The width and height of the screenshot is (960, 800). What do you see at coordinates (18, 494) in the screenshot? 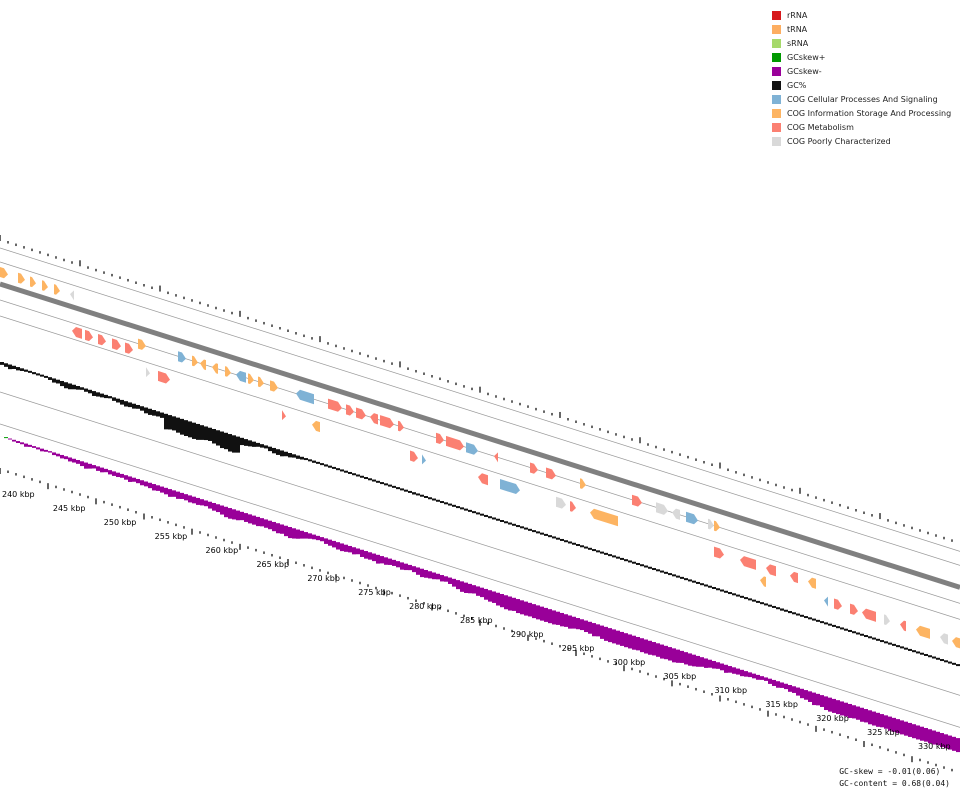
I see `scale-label: 240 kbp` at bounding box center [18, 494].